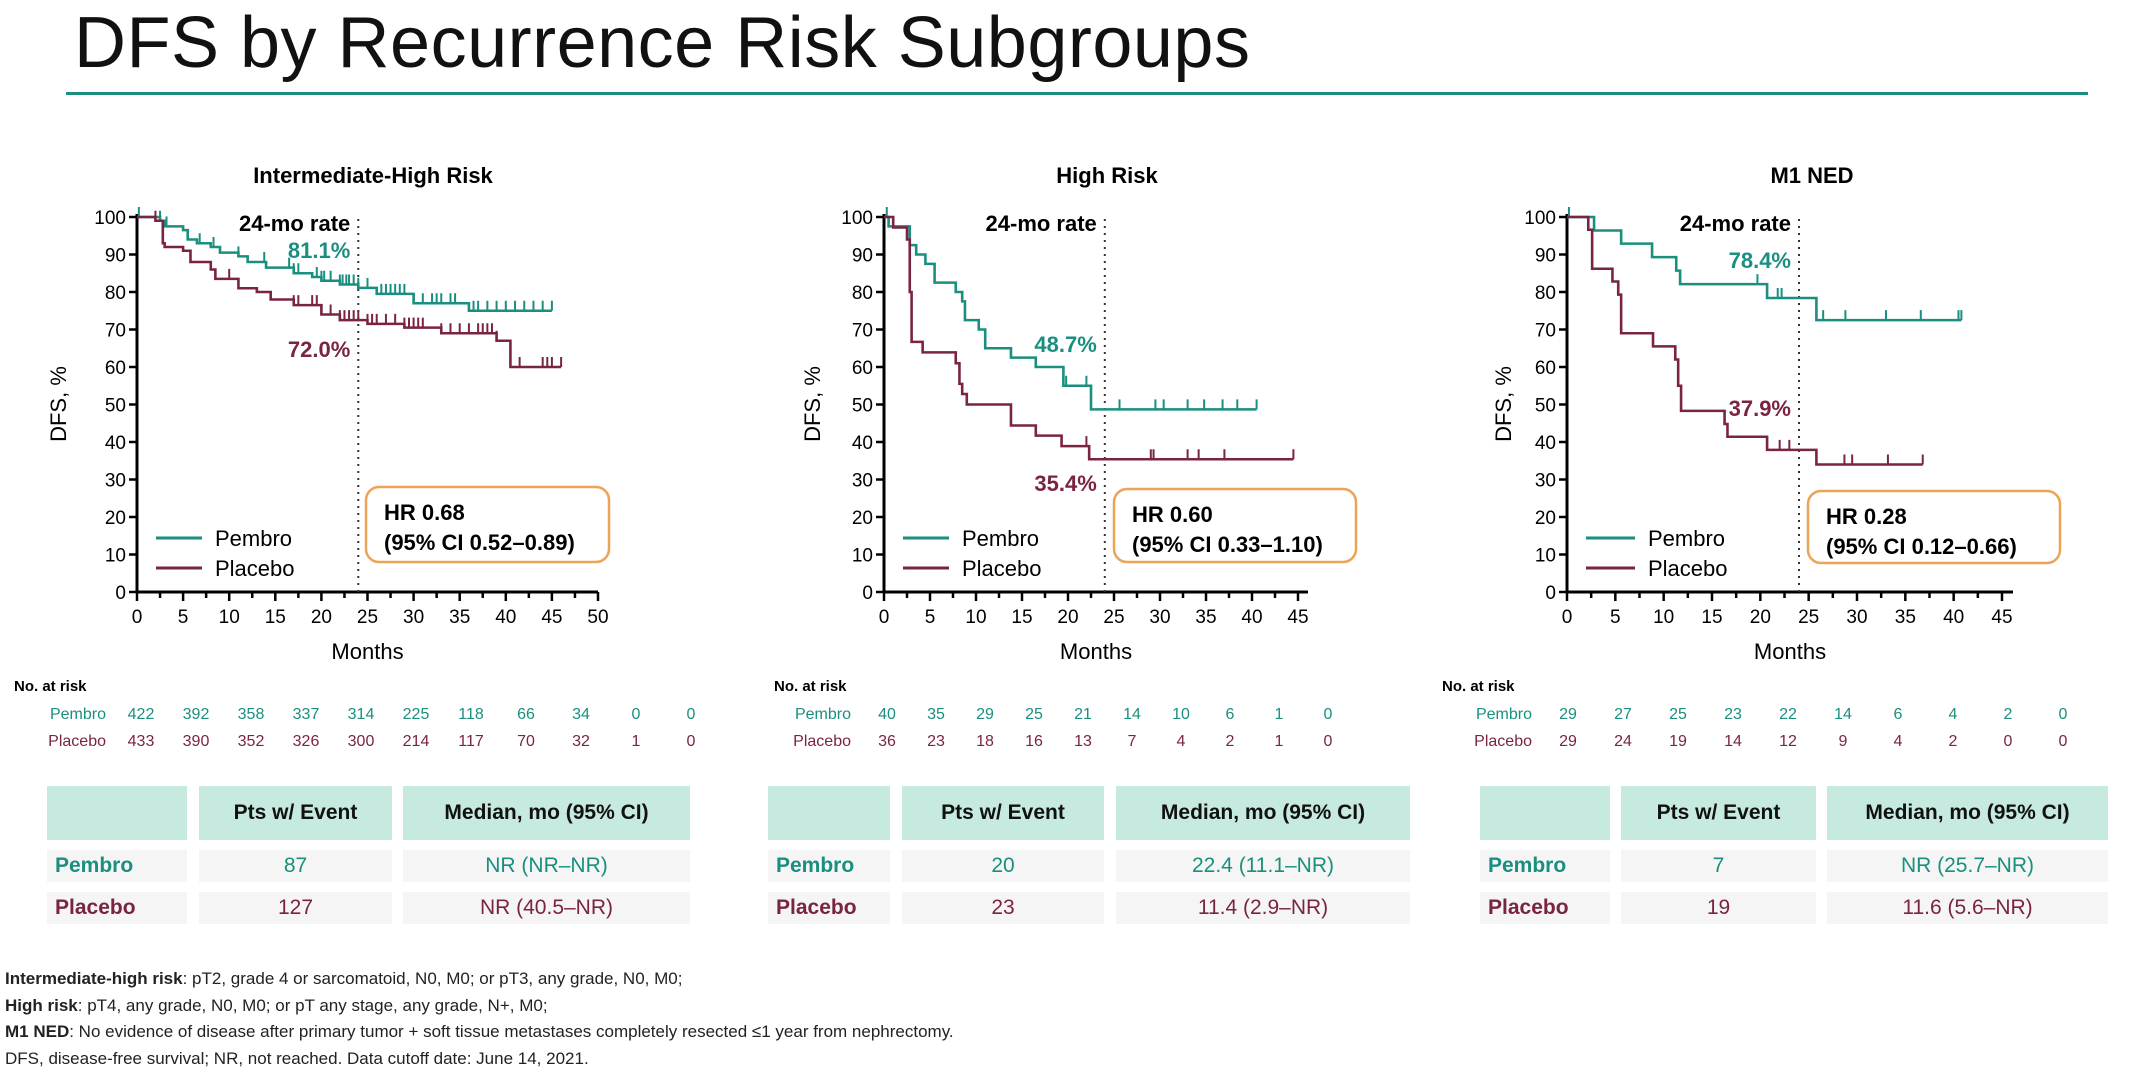 The width and height of the screenshot is (2130, 1077). I want to click on table-cell-median: NR (40.5–NR), so click(546, 908).